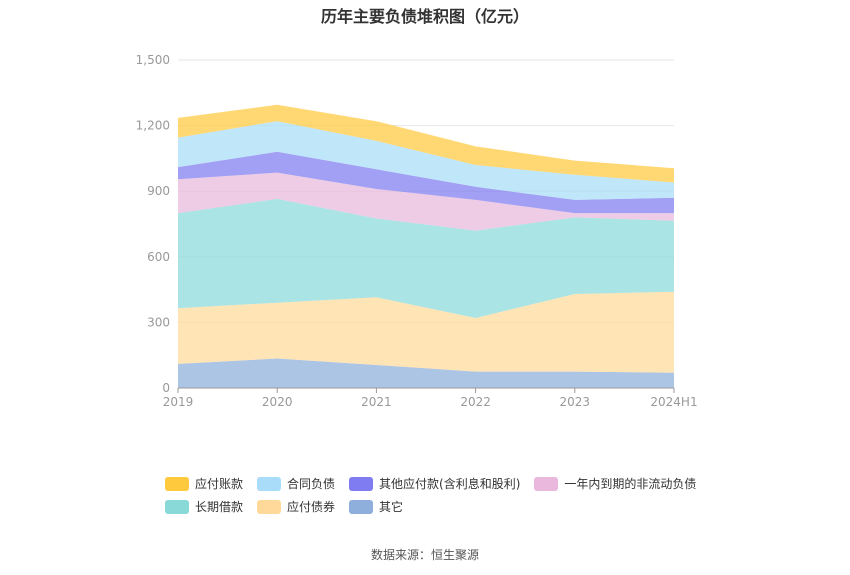  Describe the element at coordinates (219, 507) in the screenshot. I see `legend-label: 长期借款` at that location.